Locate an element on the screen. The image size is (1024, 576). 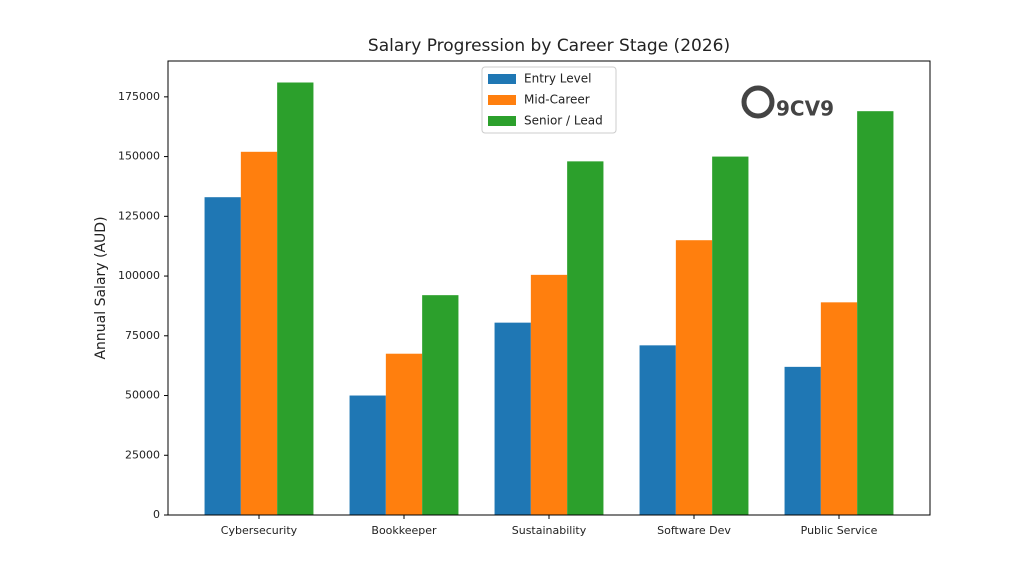
legend-label: Mid-Career is located at coordinates (557, 100).